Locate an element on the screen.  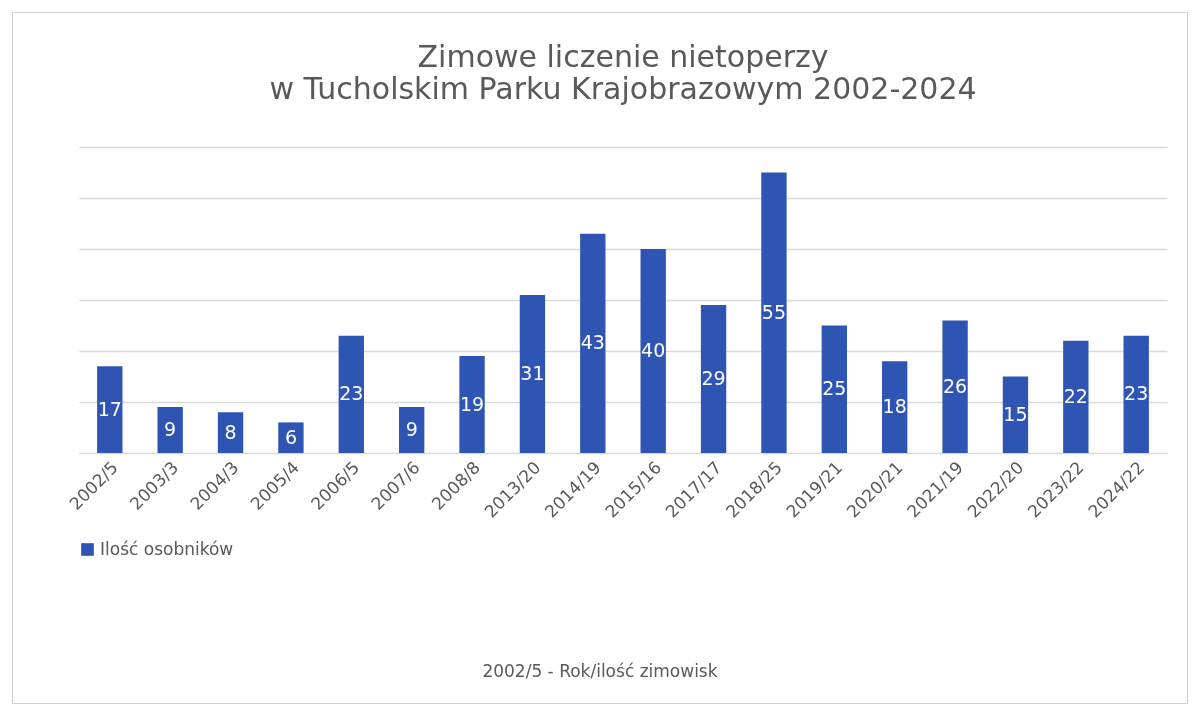
data-label: 8 is located at coordinates (230, 431).